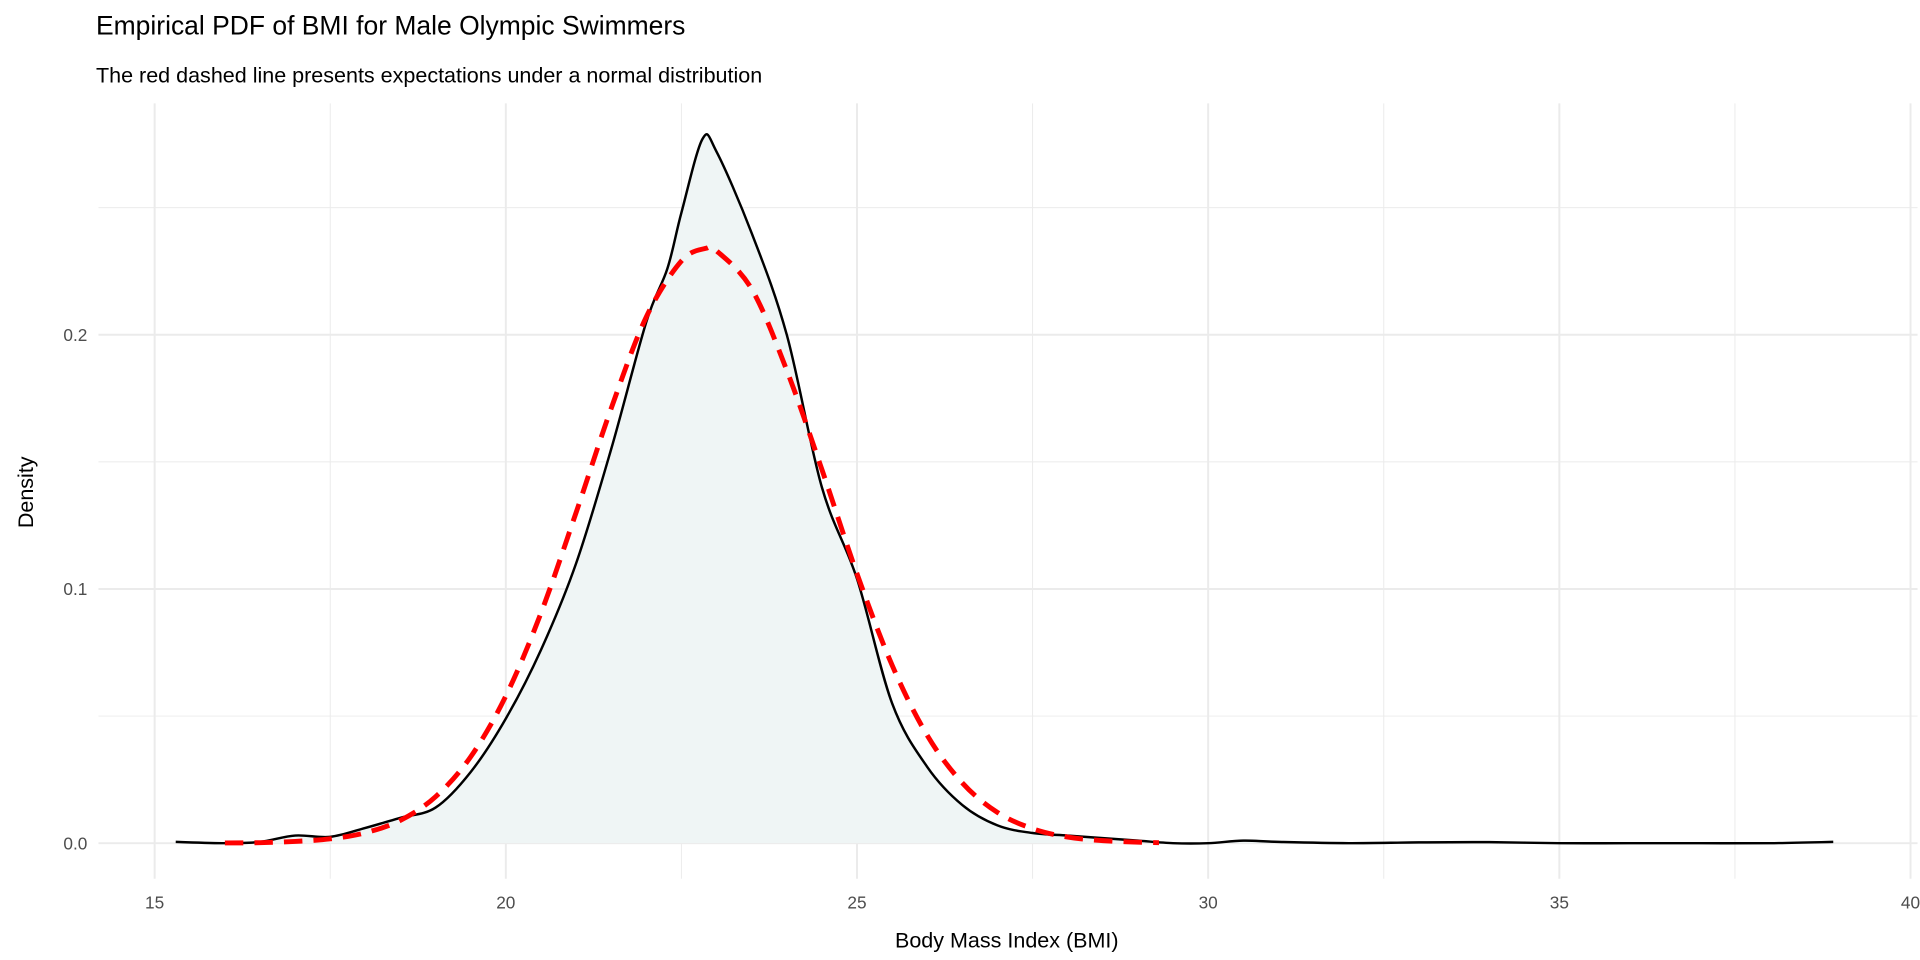 The height and width of the screenshot is (960, 1920). I want to click on y-tick-label: 0.2, so click(75, 335).